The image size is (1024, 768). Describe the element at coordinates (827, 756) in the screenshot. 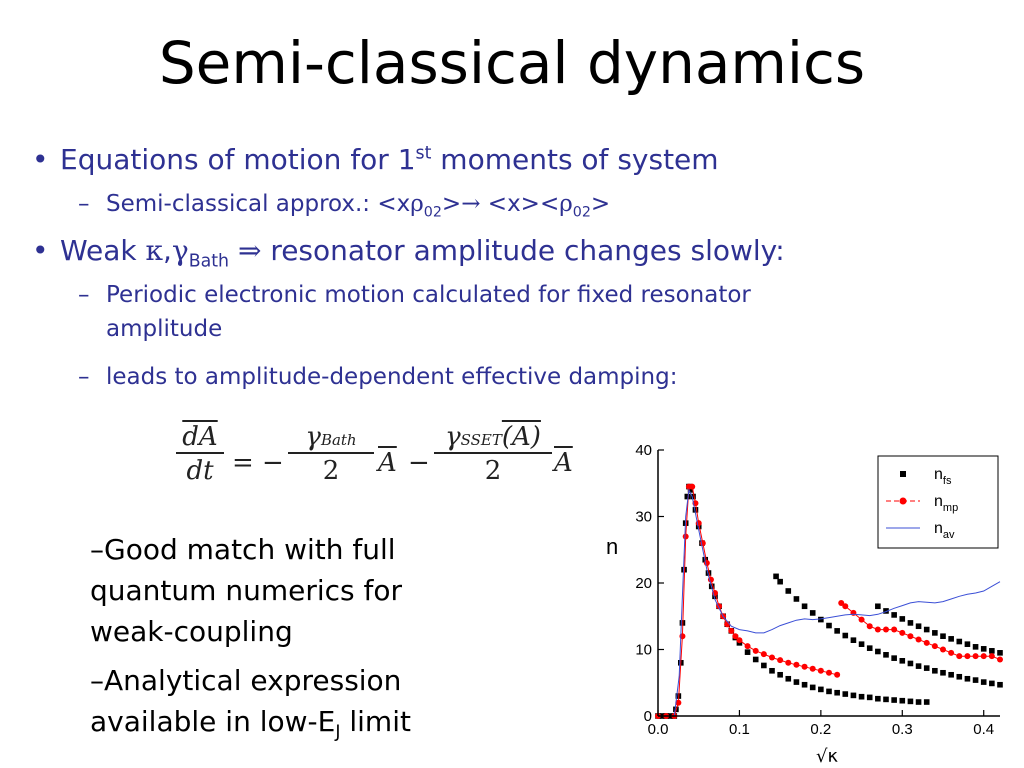

I see `x-axis-label: √κ` at that location.